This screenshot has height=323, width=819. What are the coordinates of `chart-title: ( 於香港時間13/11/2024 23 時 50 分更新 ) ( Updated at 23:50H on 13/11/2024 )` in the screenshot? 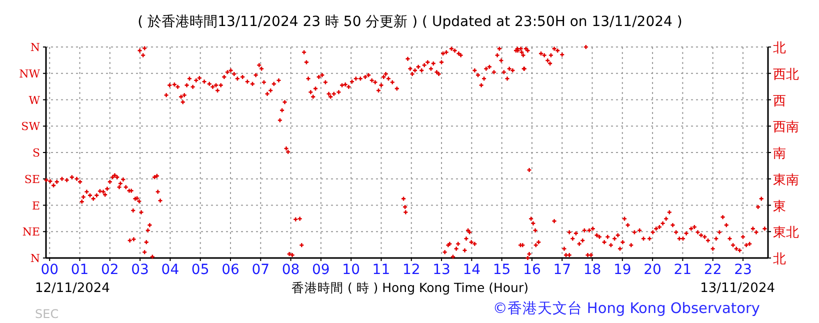 It's located at (410, 22).